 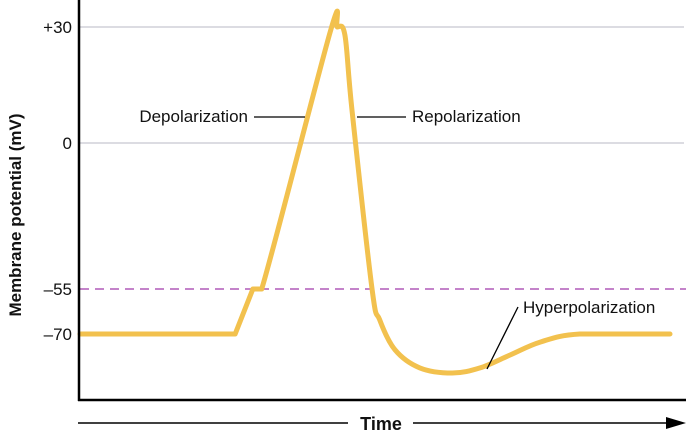 I want to click on y-tick-label: +30, so click(x=57, y=27).